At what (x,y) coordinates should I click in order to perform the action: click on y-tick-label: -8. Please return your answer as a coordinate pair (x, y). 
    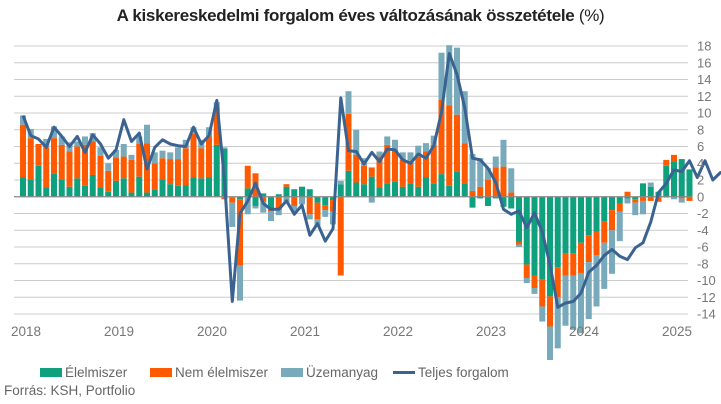
    Looking at the image, I should click on (703, 263).